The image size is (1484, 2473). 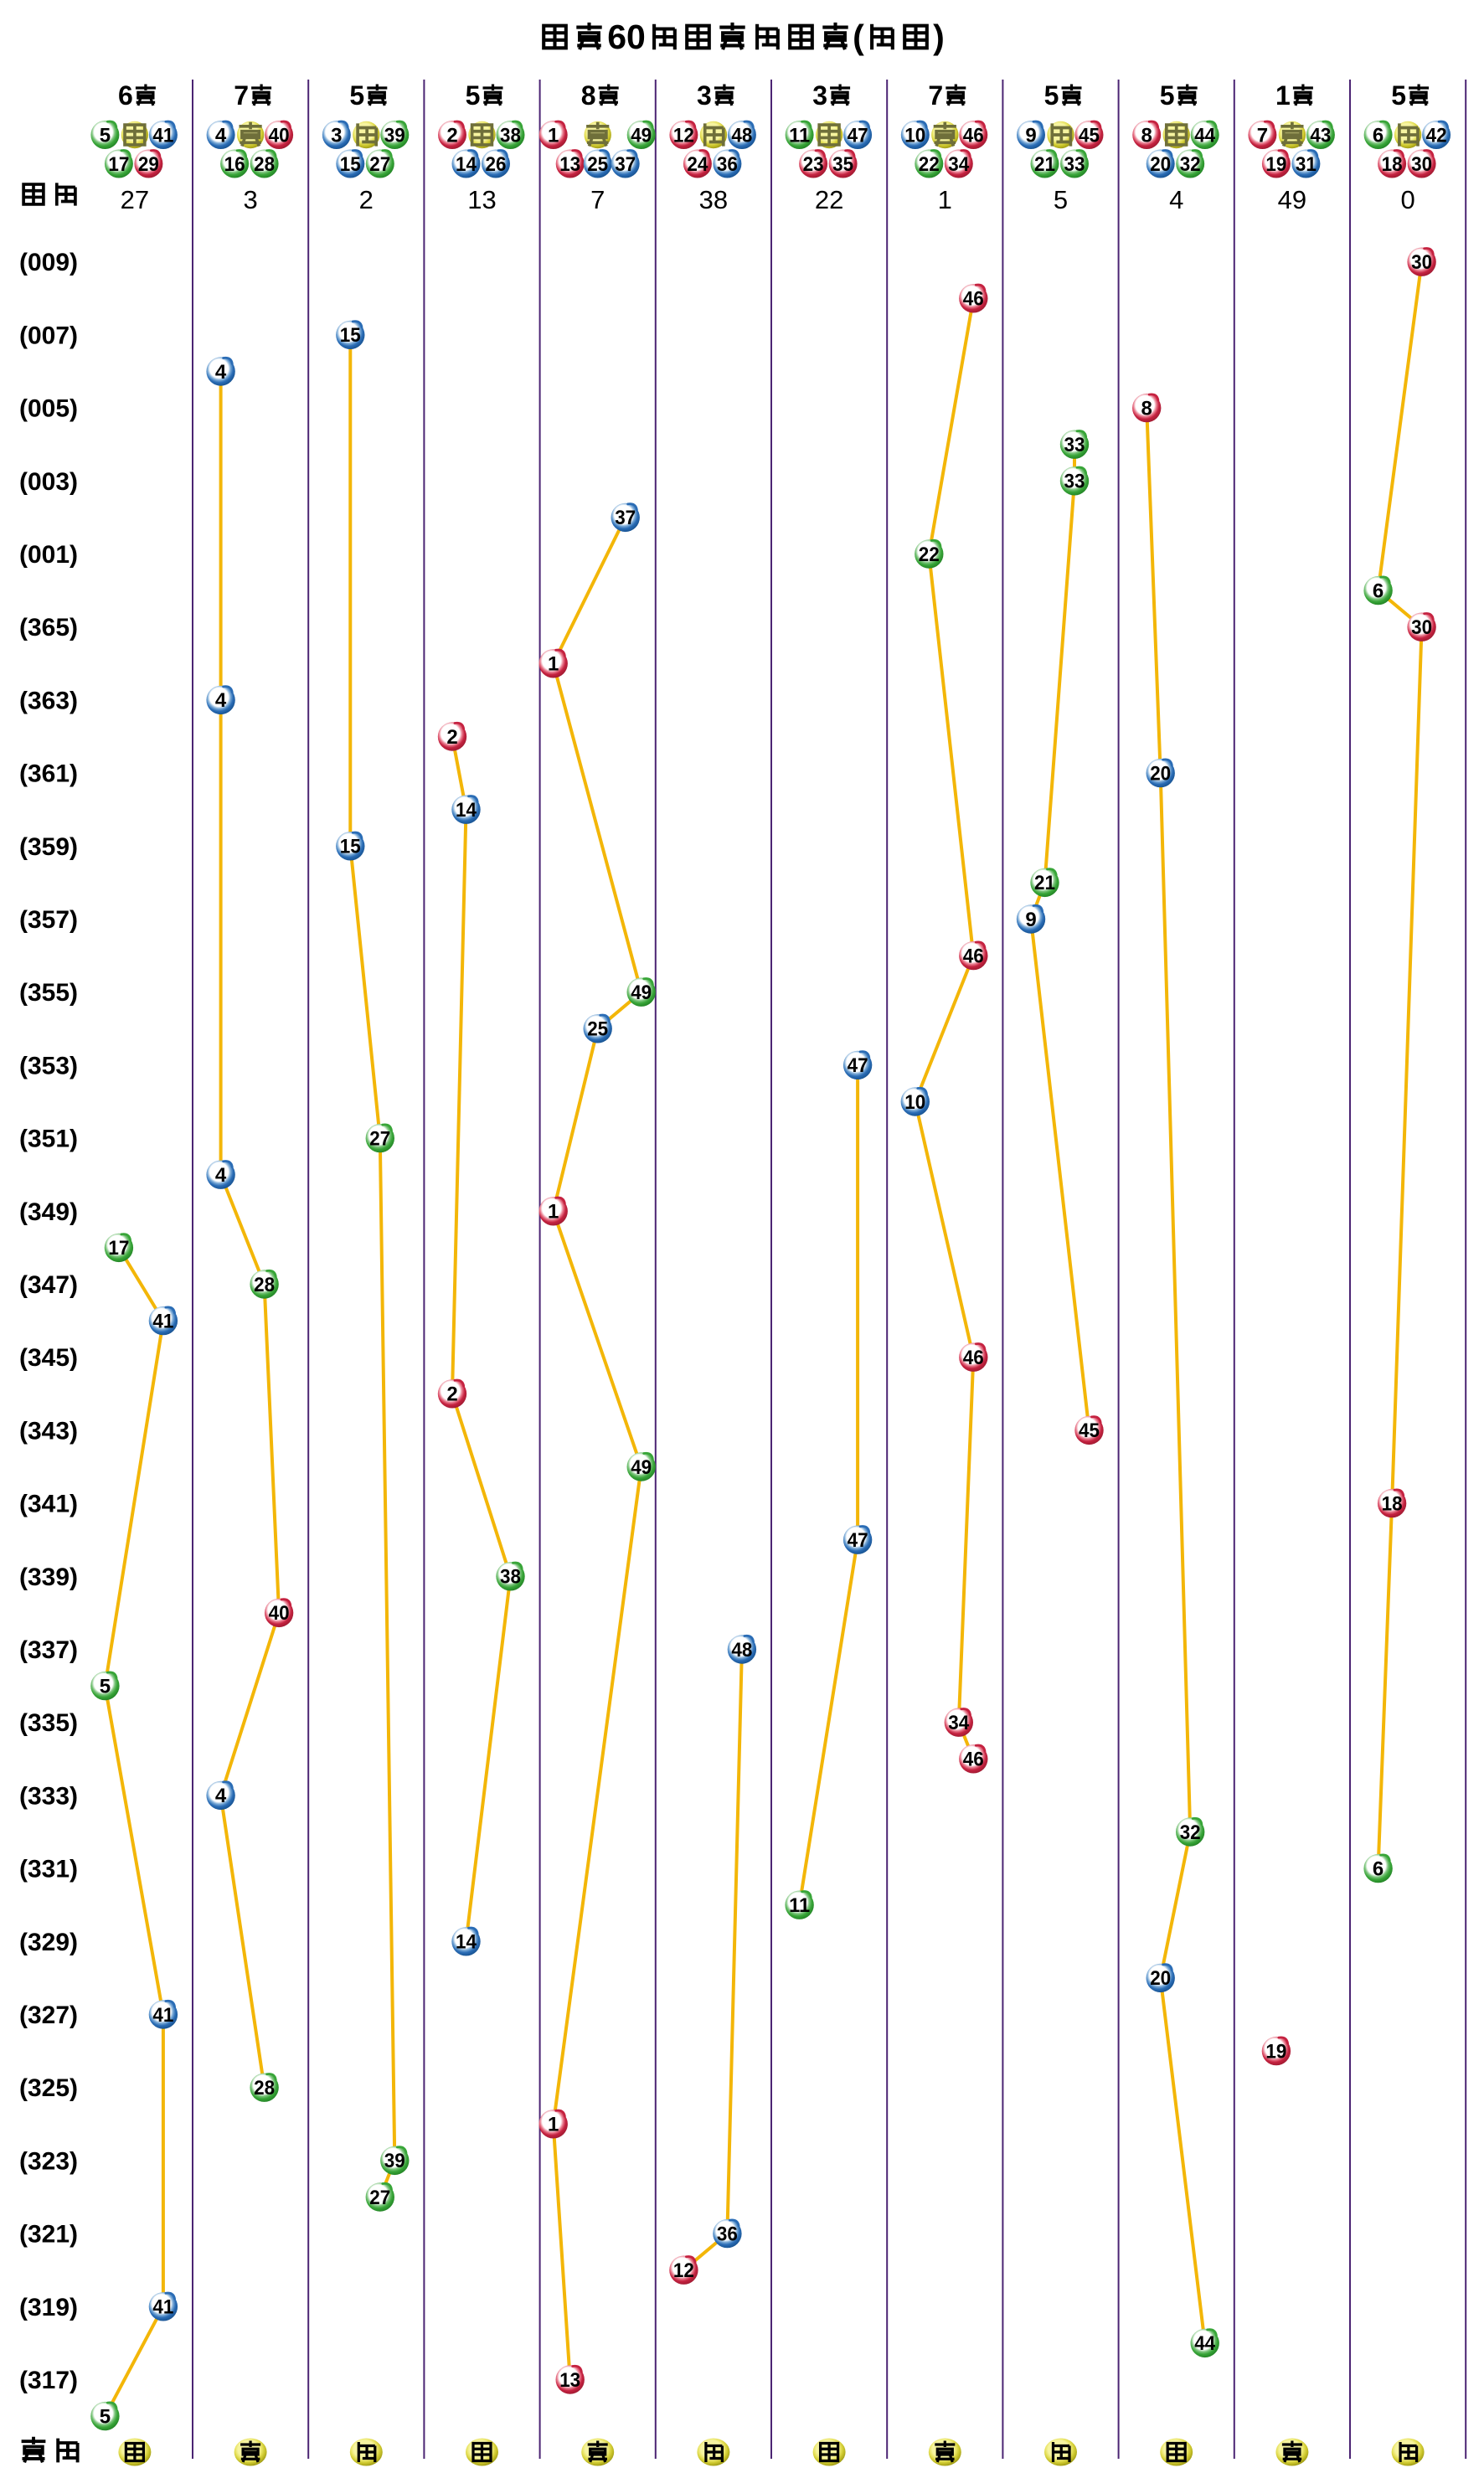 What do you see at coordinates (1320, 135) in the screenshot?
I see `svg-text: 43` at bounding box center [1320, 135].